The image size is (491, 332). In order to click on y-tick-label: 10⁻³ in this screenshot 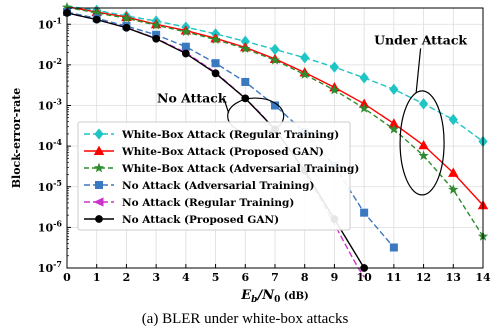, I will do `click(50, 105)`.